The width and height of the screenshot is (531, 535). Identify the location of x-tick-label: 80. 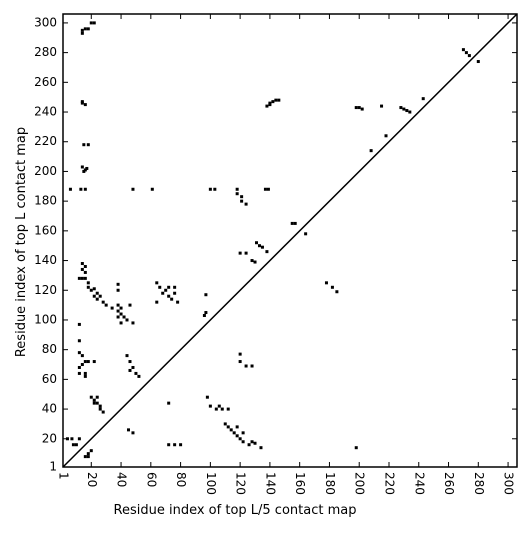
(181, 479).